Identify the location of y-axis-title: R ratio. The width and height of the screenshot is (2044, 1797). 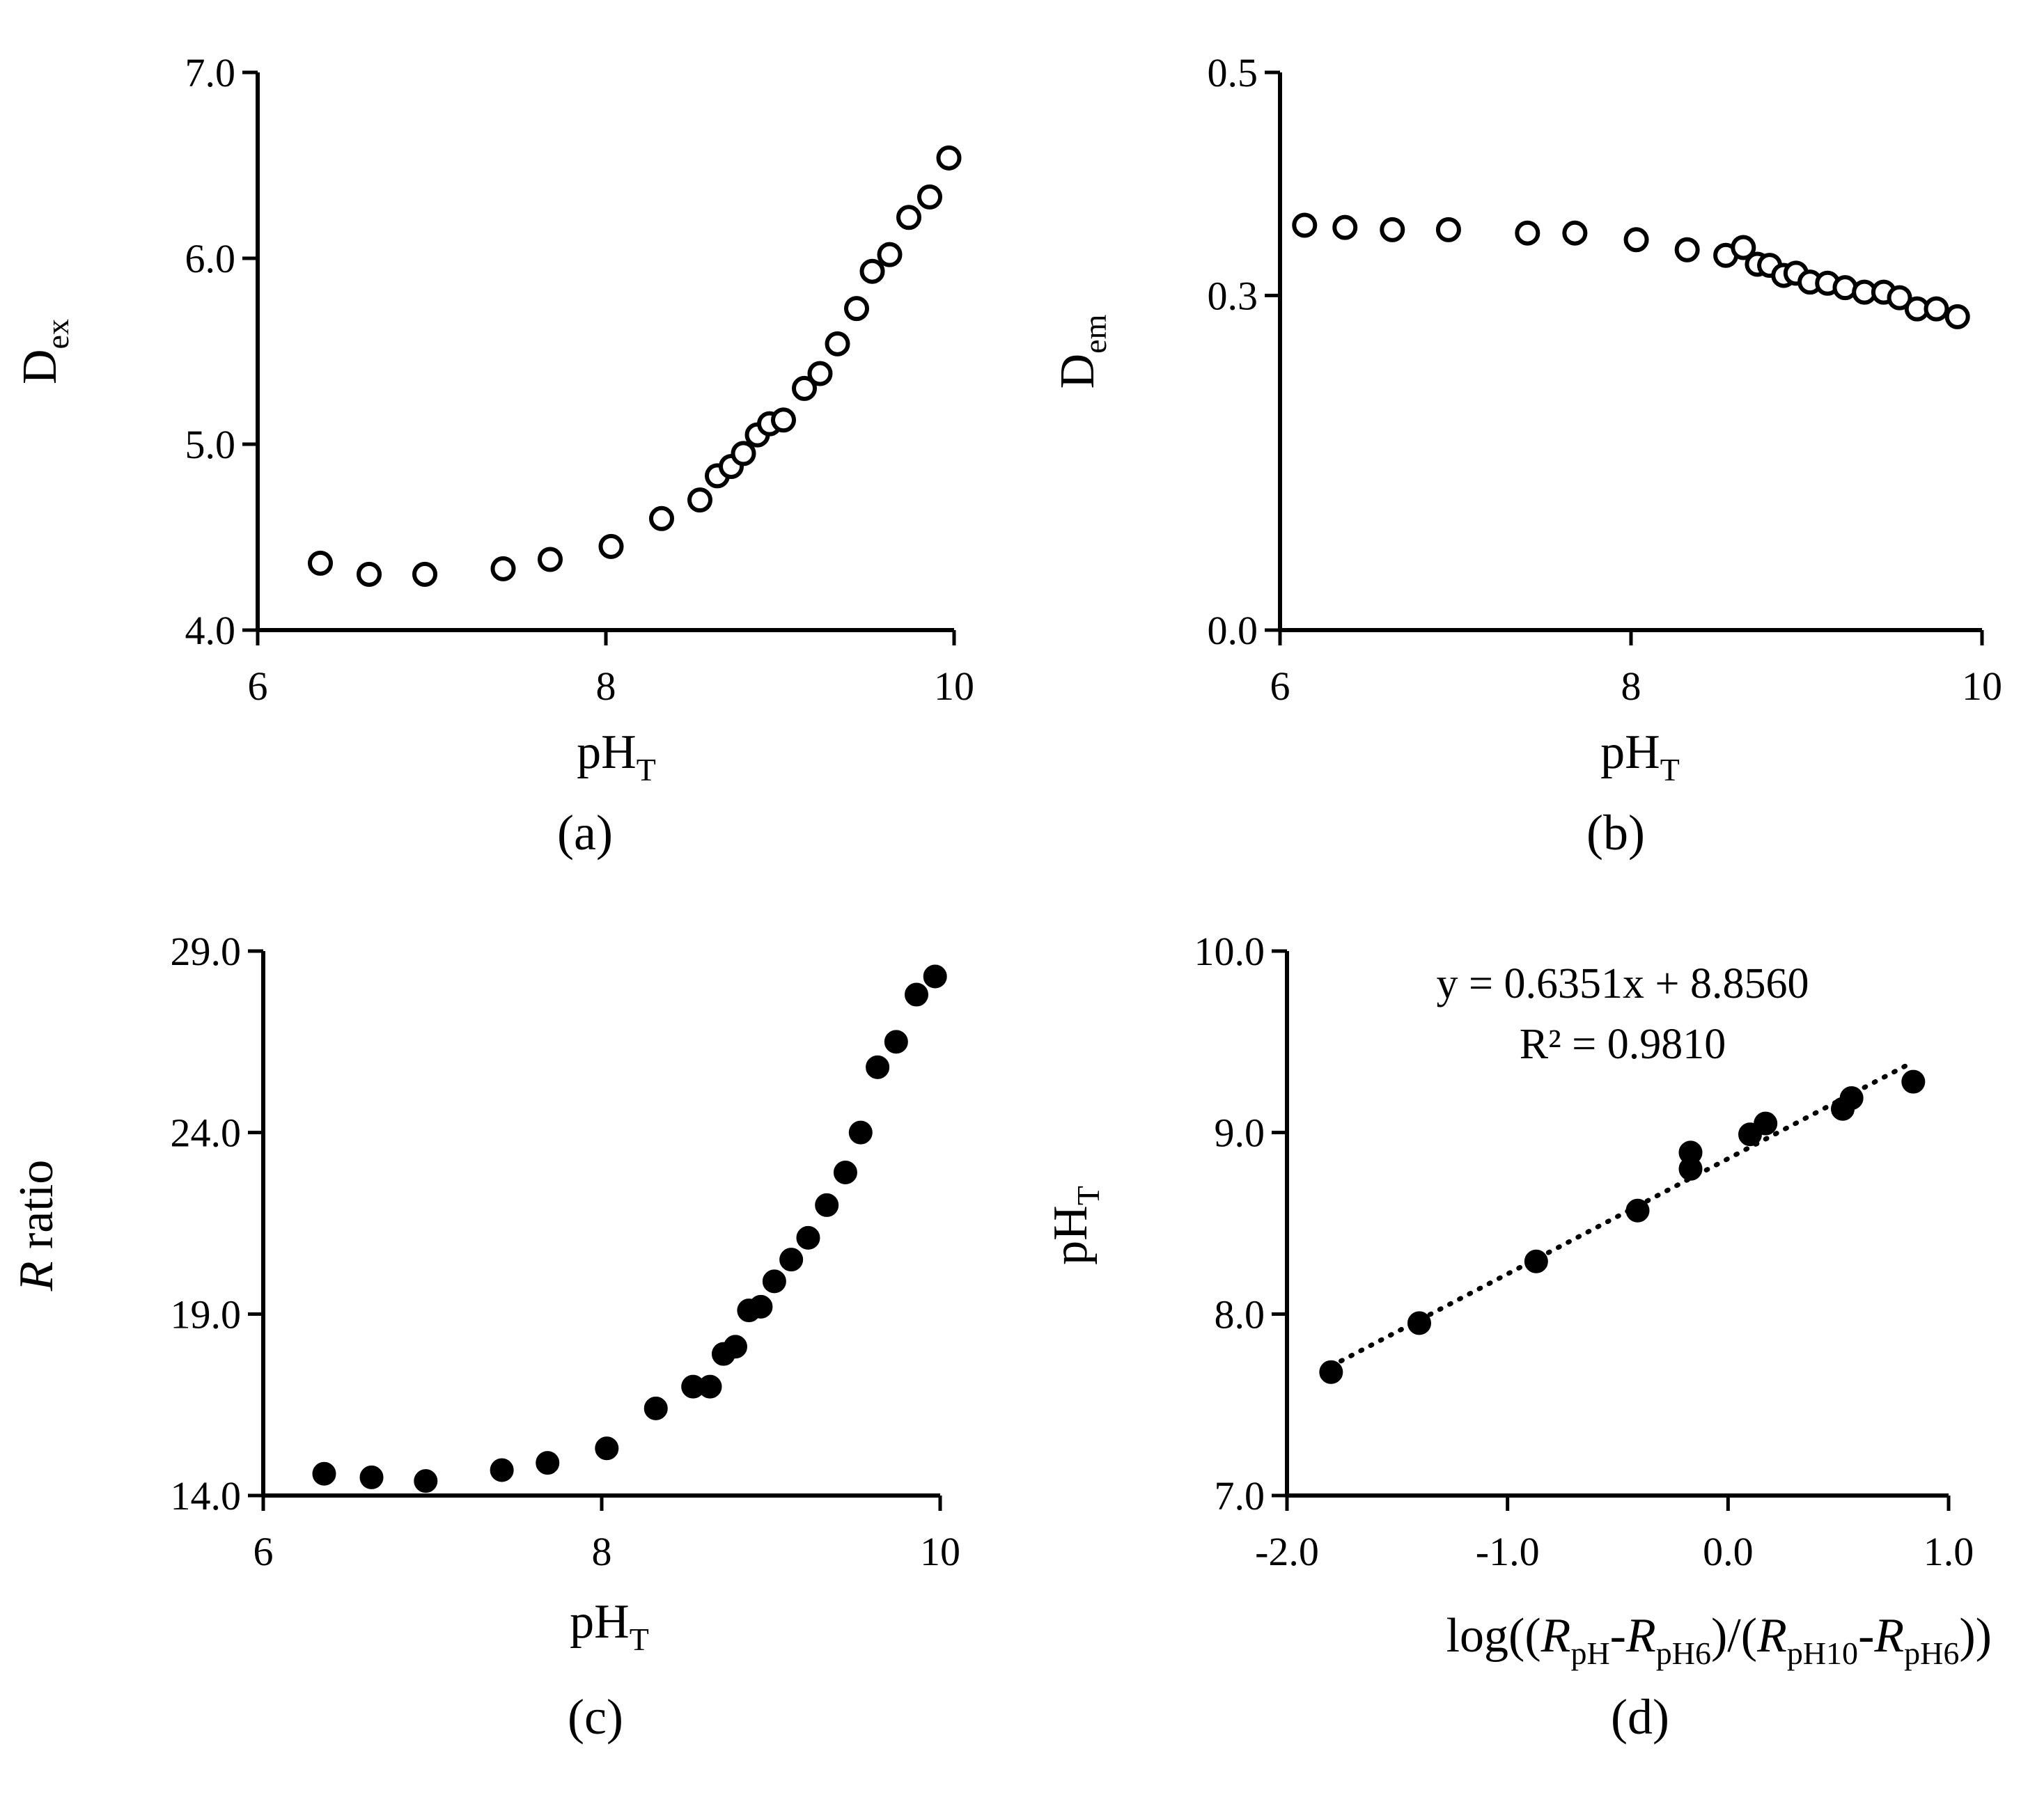
(36, 1226).